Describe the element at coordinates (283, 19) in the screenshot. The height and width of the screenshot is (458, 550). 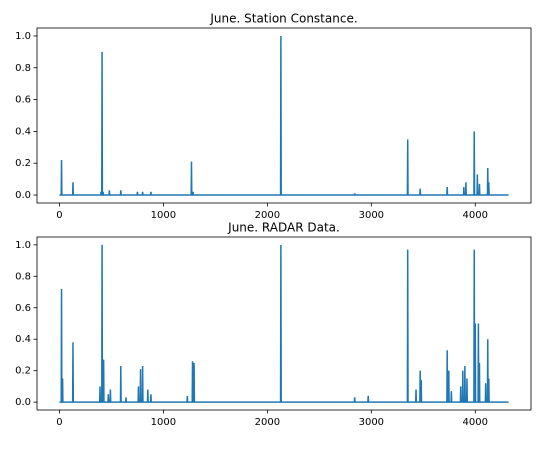
I see `chart-title: June. Station Constance.` at that location.